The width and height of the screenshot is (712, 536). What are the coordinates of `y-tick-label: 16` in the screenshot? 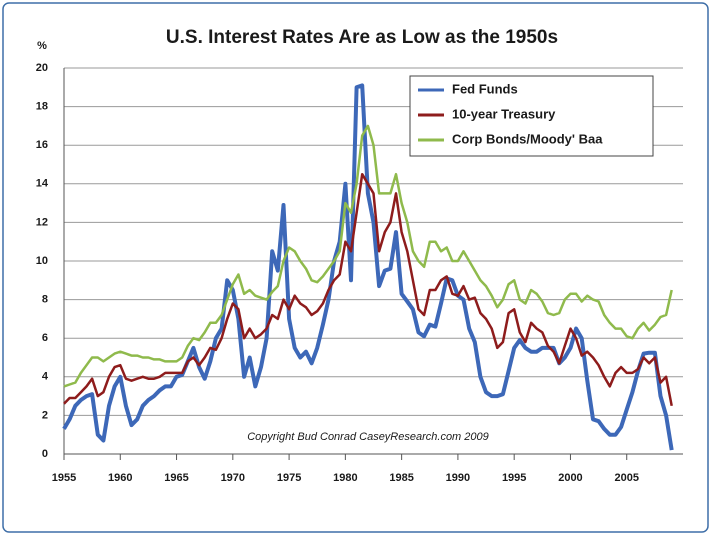 It's located at (42, 145).